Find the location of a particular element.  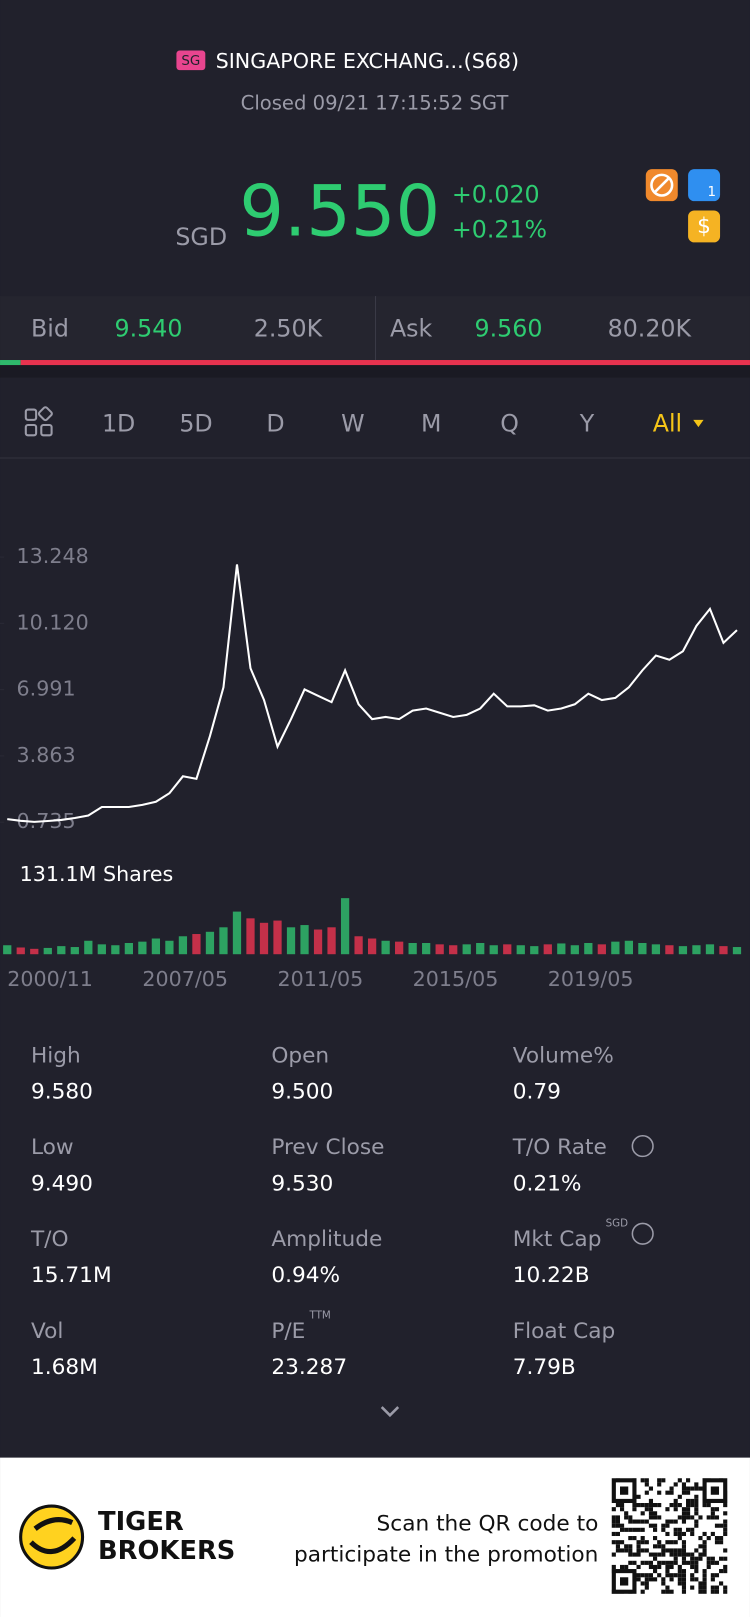

stat-label: Low is located at coordinates (52, 1147).